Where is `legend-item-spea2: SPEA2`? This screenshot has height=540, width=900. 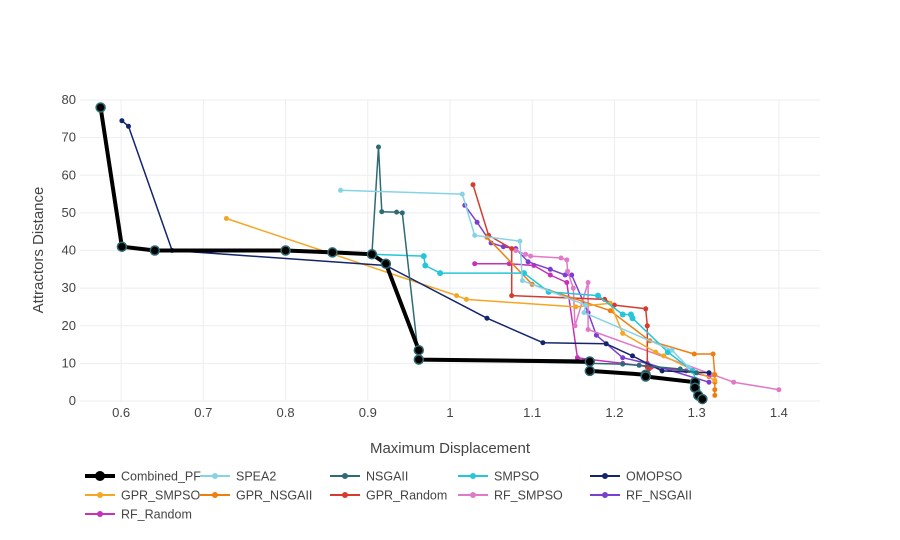 legend-item-spea2: SPEA2 is located at coordinates (238, 477).